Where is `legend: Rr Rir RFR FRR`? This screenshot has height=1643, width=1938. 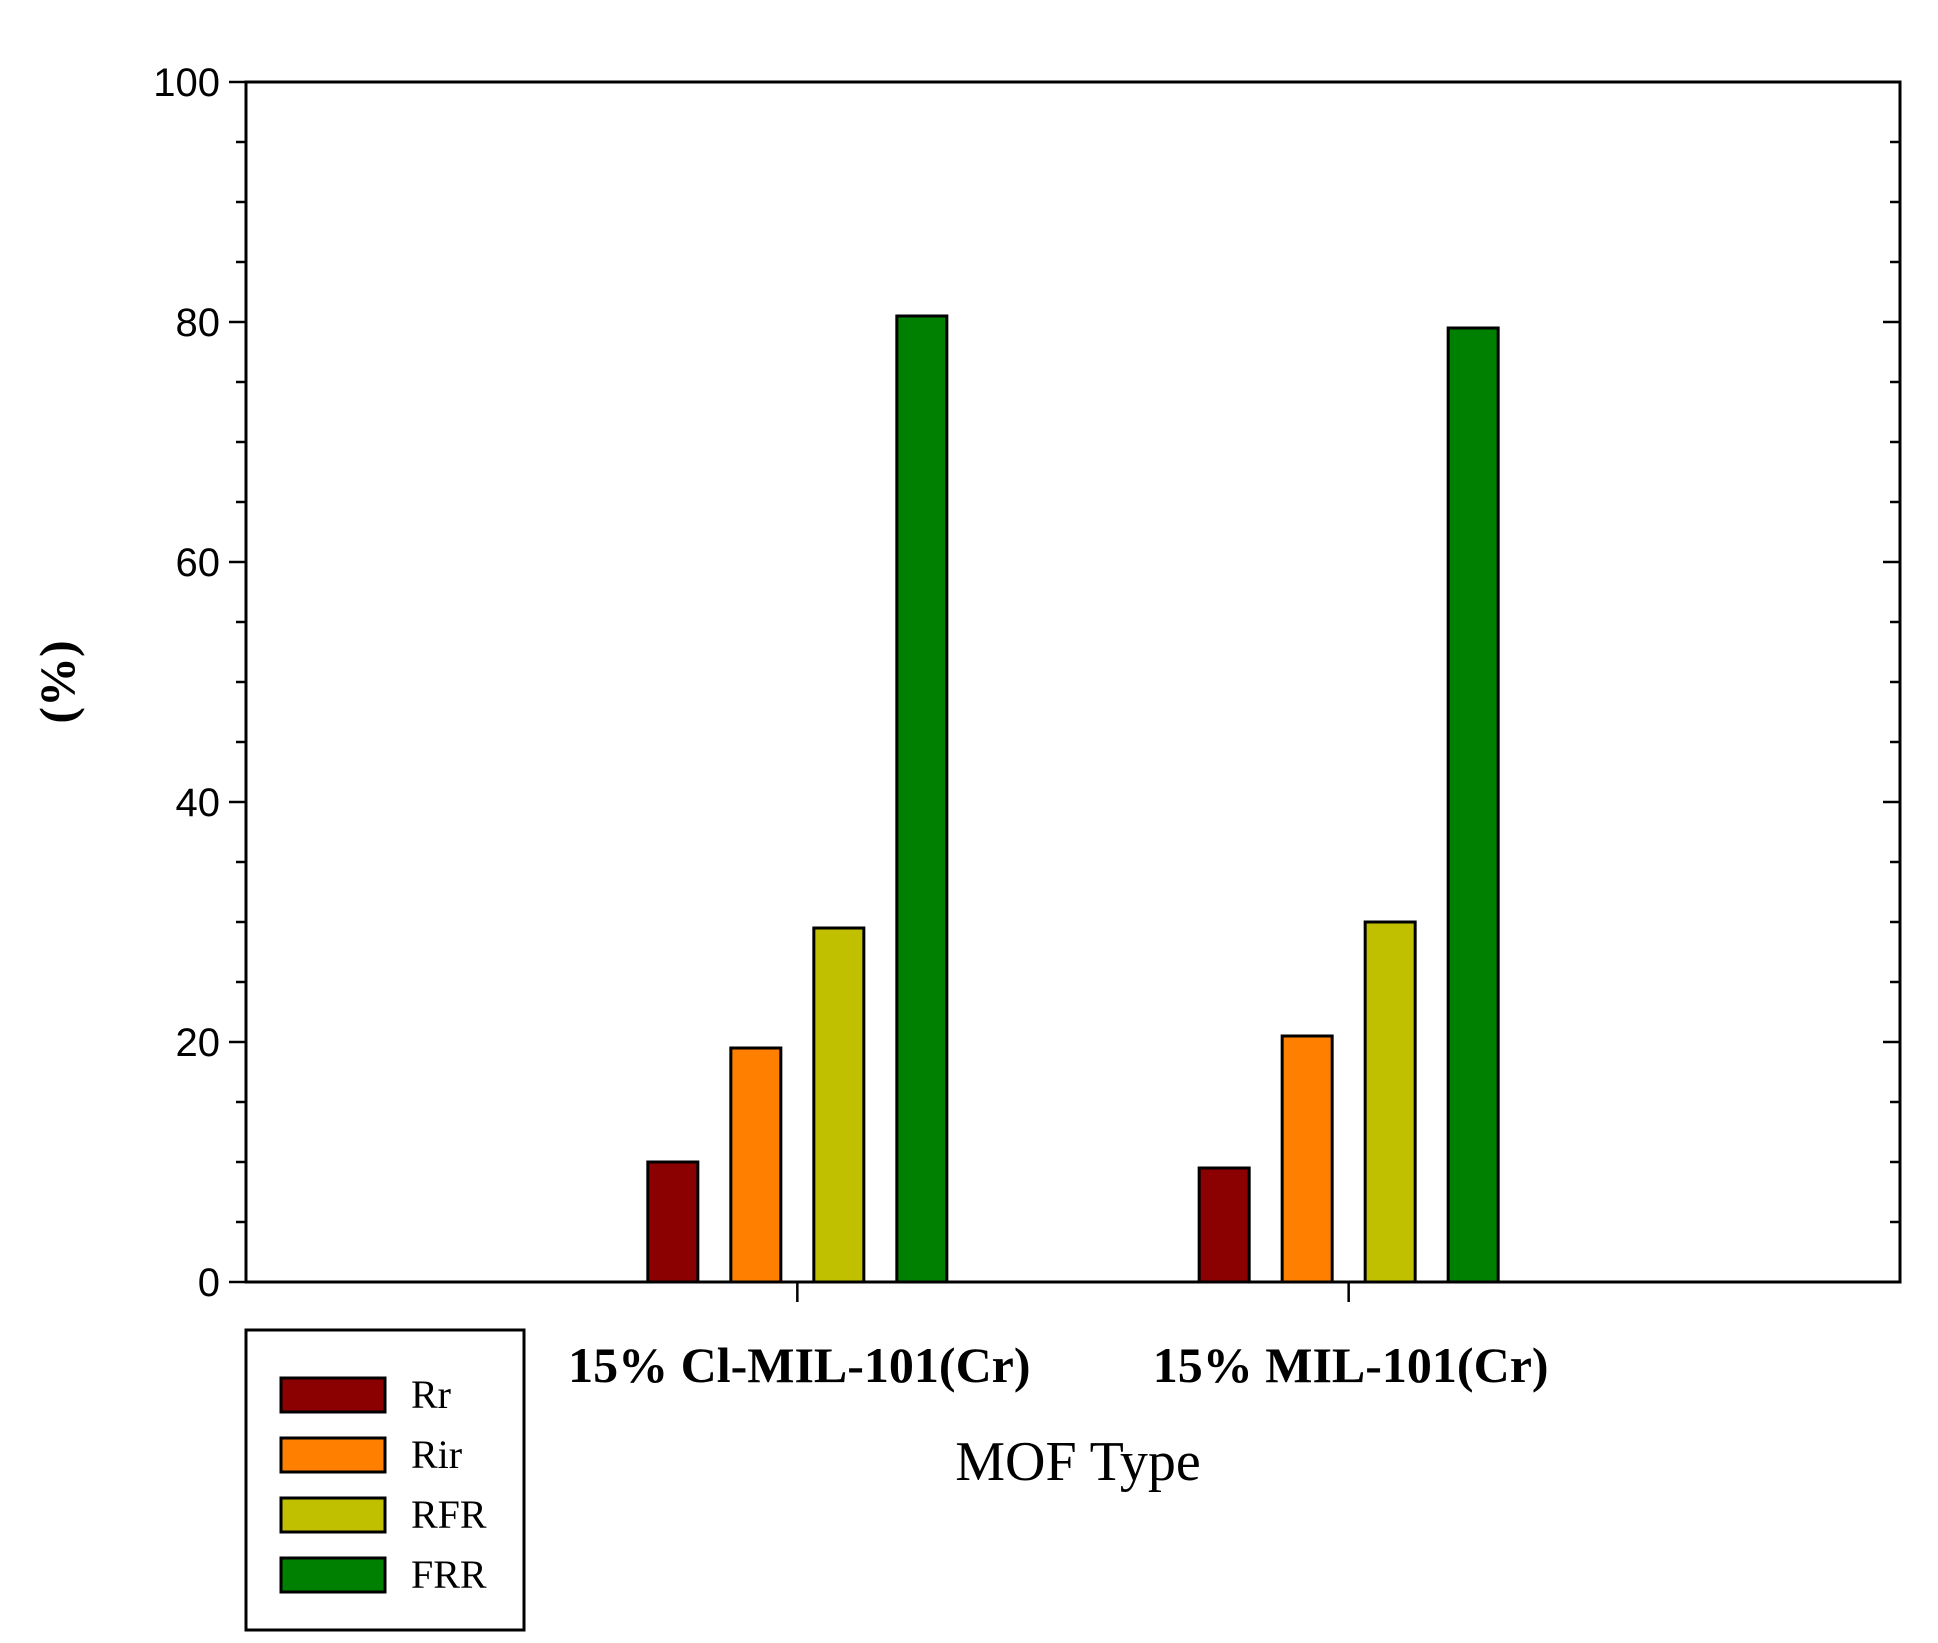 legend: Rr Rir RFR FRR is located at coordinates (385, 1480).